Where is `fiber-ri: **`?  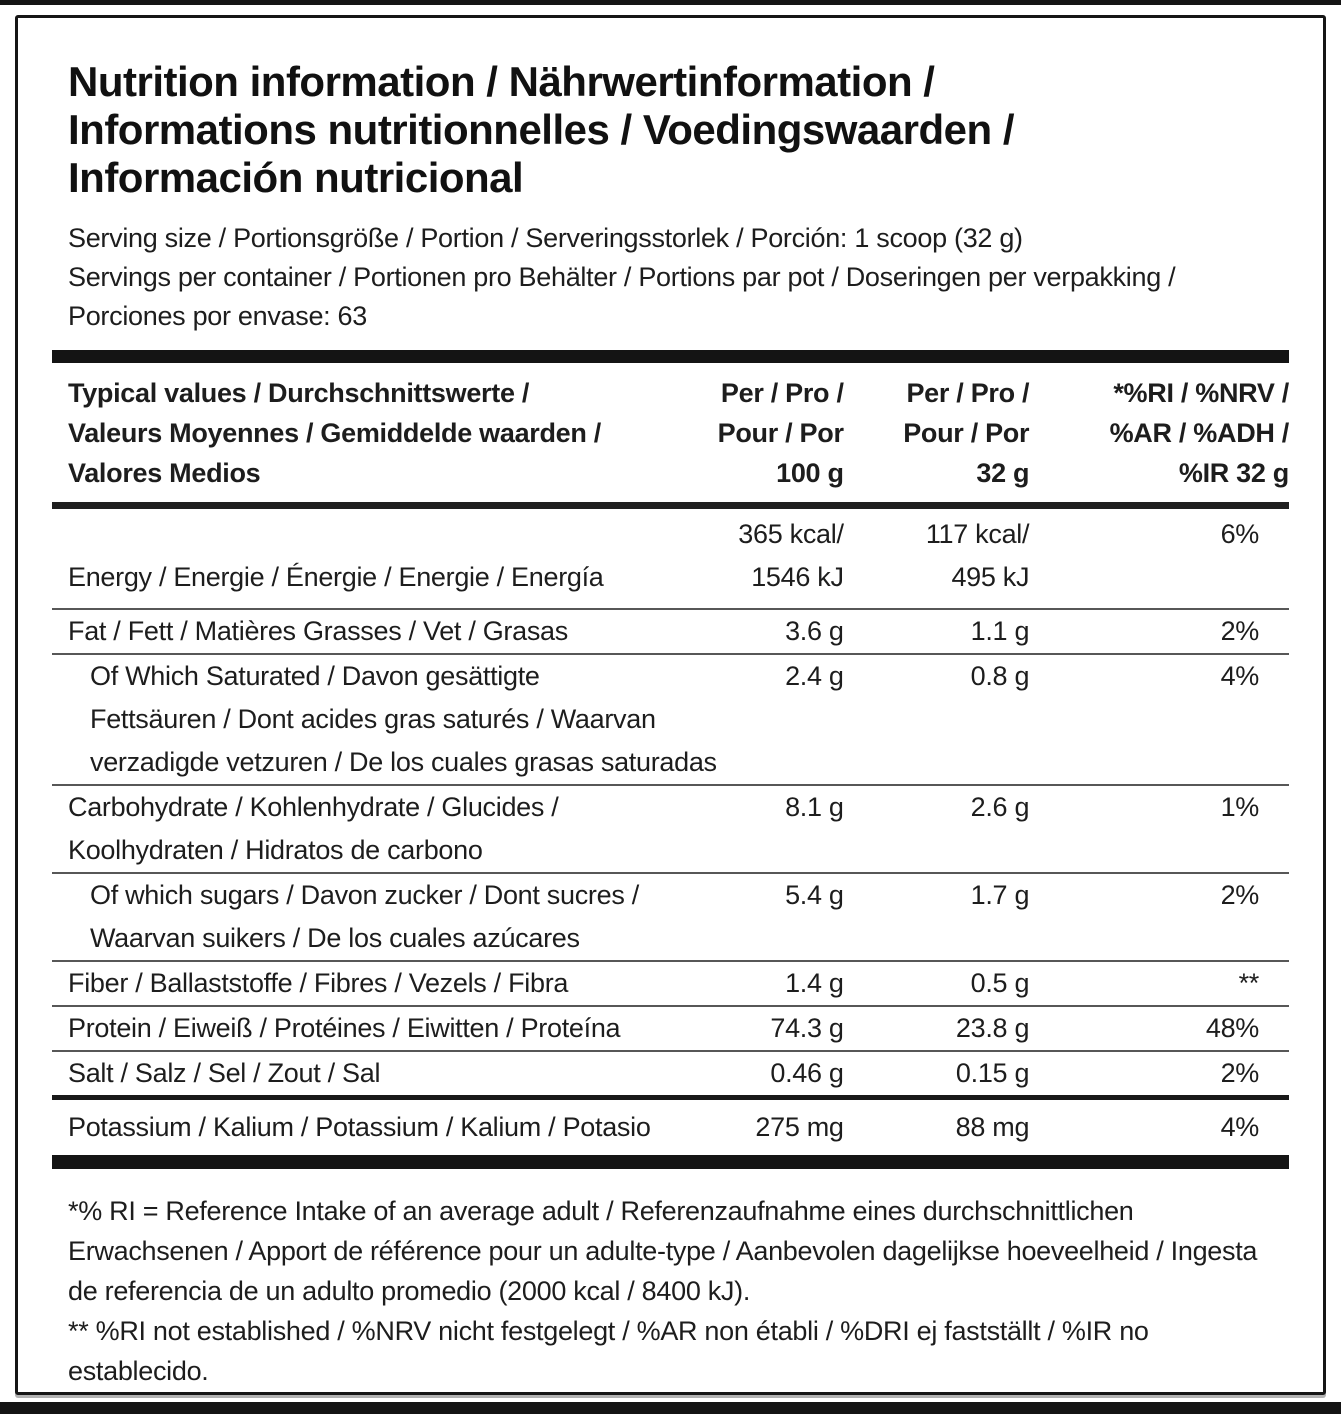
fiber-ri: ** is located at coordinates (1159, 983).